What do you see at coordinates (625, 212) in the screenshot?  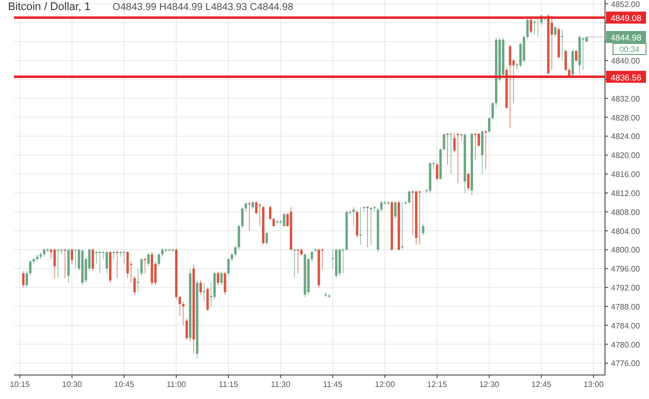 I see `y-tick-label: 4808.00` at bounding box center [625, 212].